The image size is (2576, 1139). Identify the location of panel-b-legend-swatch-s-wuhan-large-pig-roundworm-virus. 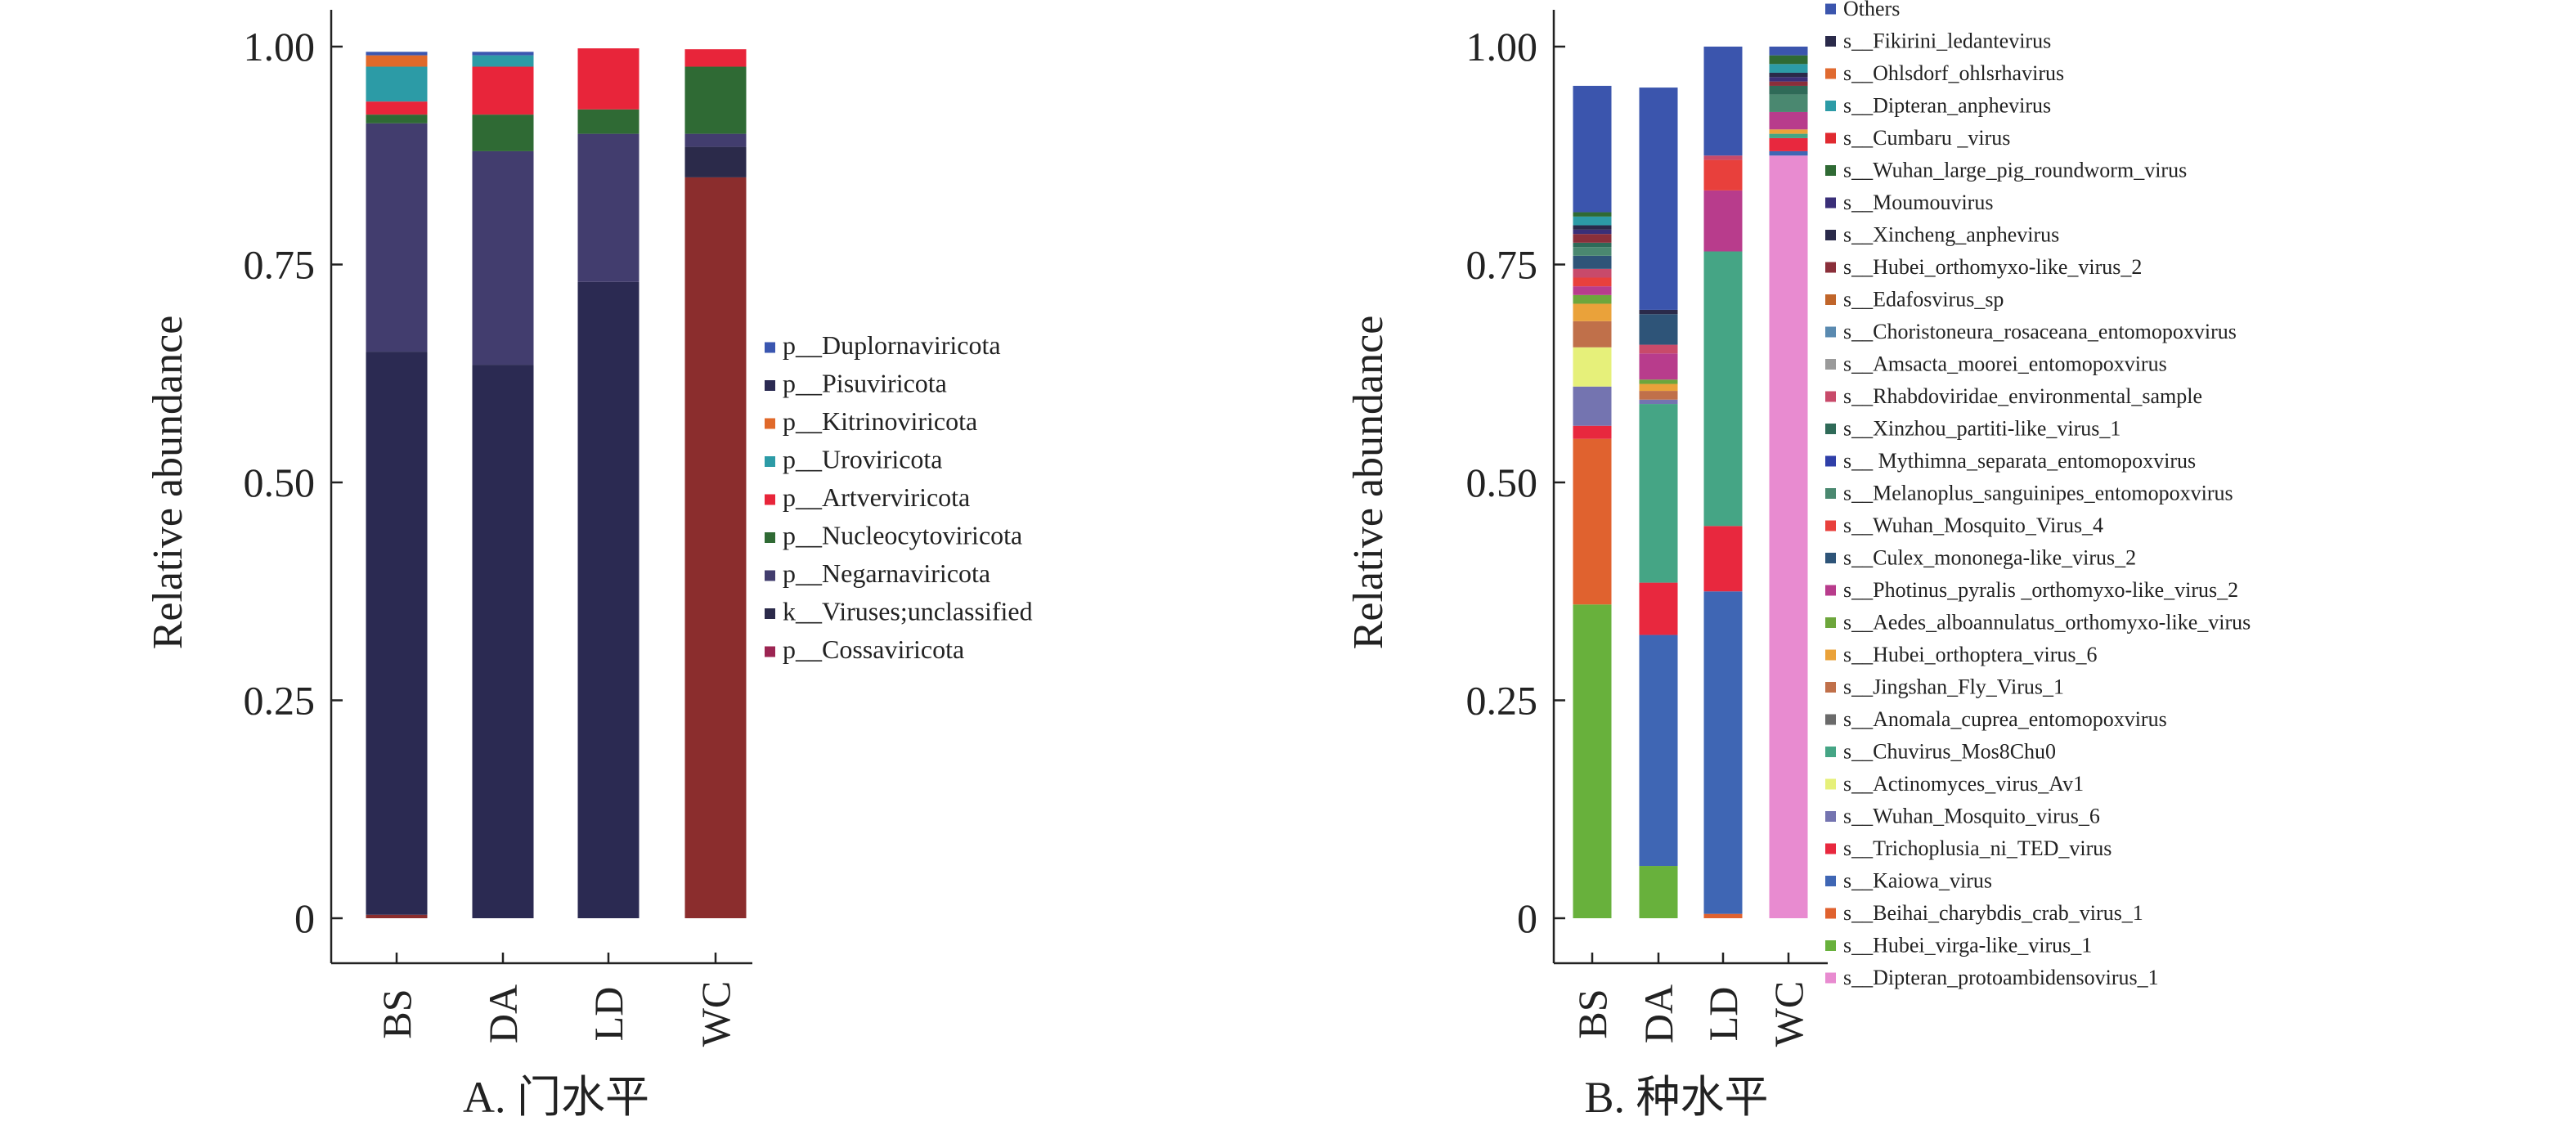
(1830, 171).